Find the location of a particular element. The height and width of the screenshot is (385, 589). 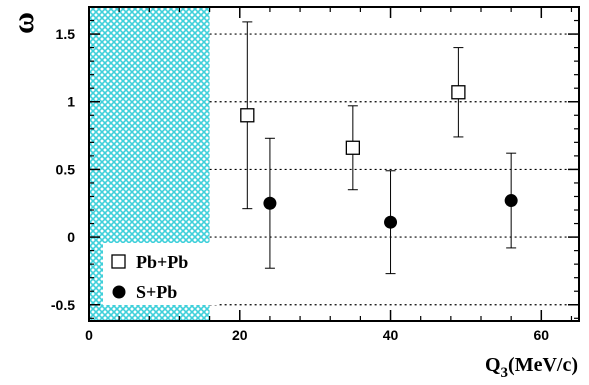

y-tick-label-3: 1 is located at coordinates (71, 102).